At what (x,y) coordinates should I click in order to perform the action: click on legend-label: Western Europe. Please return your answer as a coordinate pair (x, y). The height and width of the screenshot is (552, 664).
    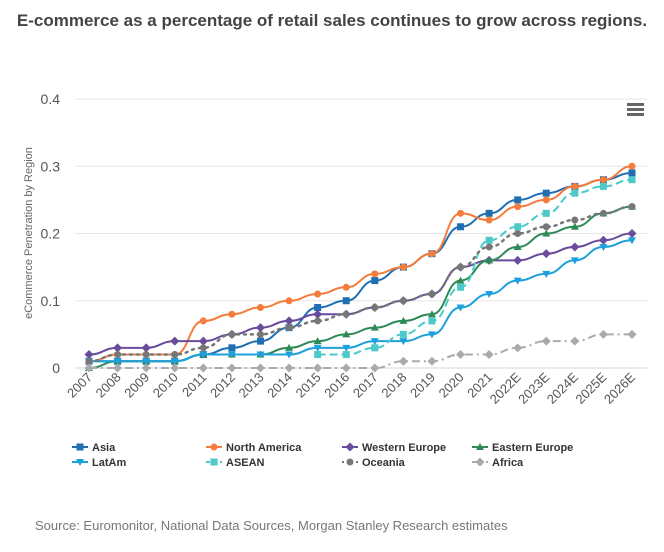
    Looking at the image, I should click on (404, 448).